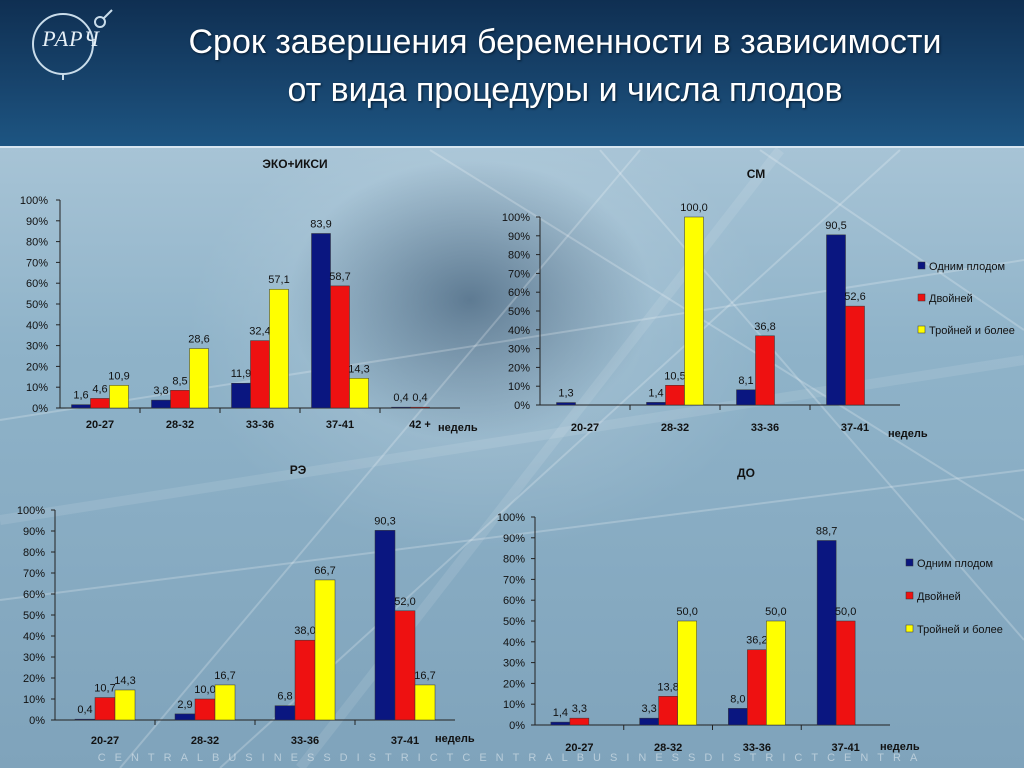 This screenshot has height=768, width=1024. Describe the element at coordinates (404, 602) in the screenshot. I see `data-label: 52,0` at that location.